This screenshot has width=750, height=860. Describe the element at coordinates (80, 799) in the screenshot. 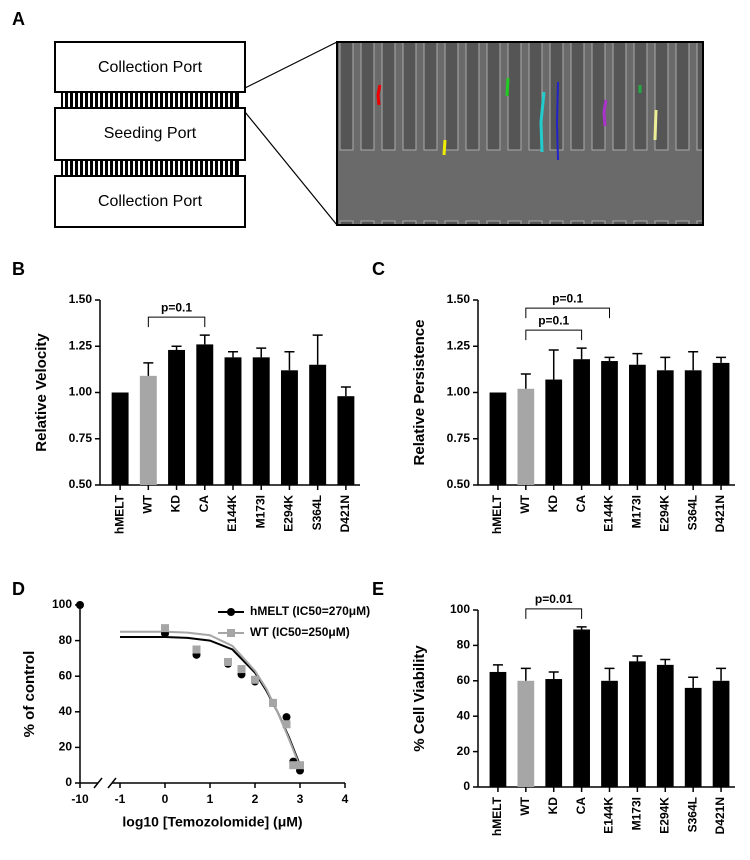

I see `x-tick-label: -10` at that location.